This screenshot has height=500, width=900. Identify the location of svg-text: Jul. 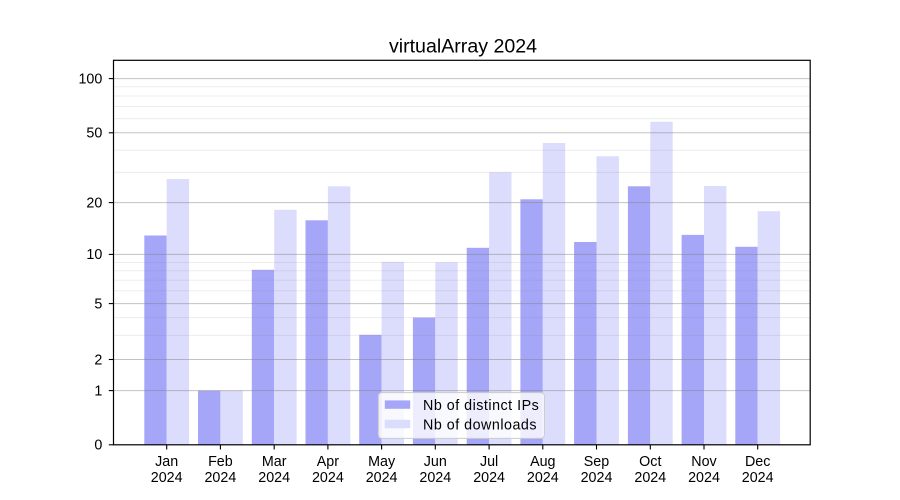
(489, 462).